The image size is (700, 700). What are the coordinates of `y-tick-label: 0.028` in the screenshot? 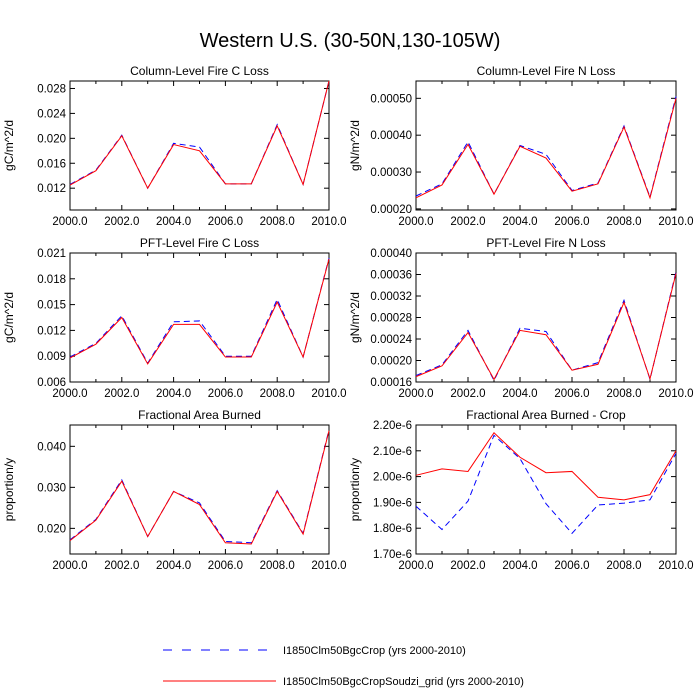 It's located at (51, 89).